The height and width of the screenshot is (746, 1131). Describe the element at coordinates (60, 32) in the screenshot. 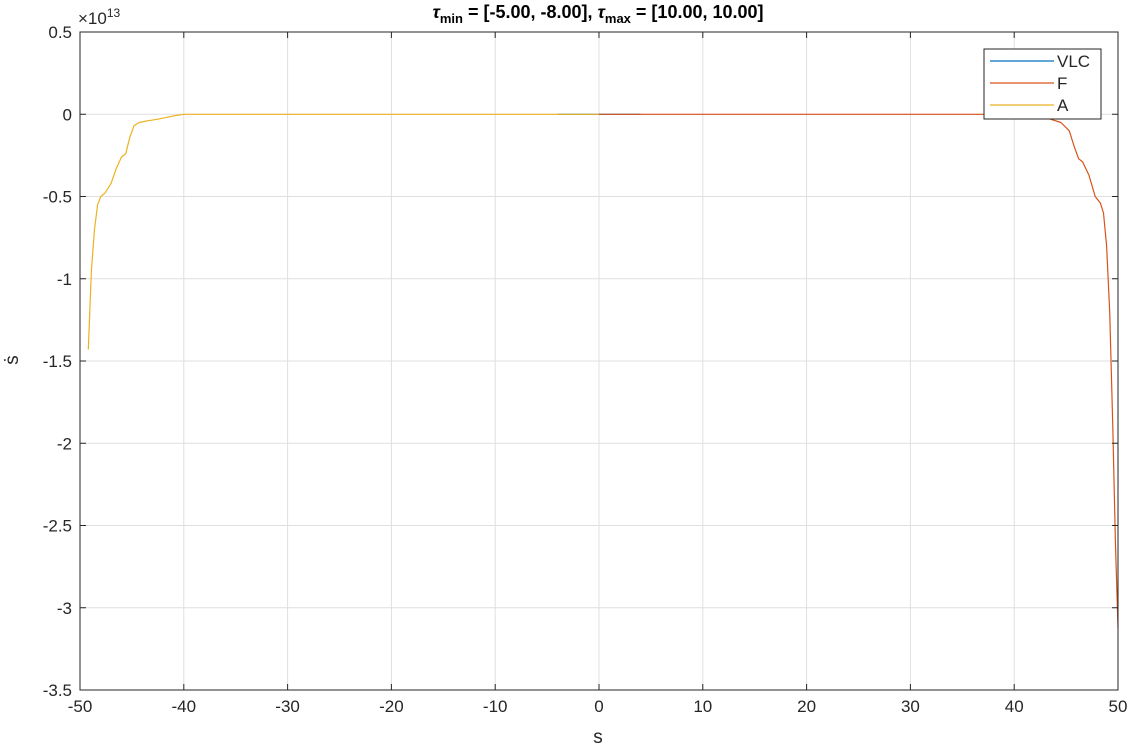

I see `y-tick-label: 0.5` at that location.